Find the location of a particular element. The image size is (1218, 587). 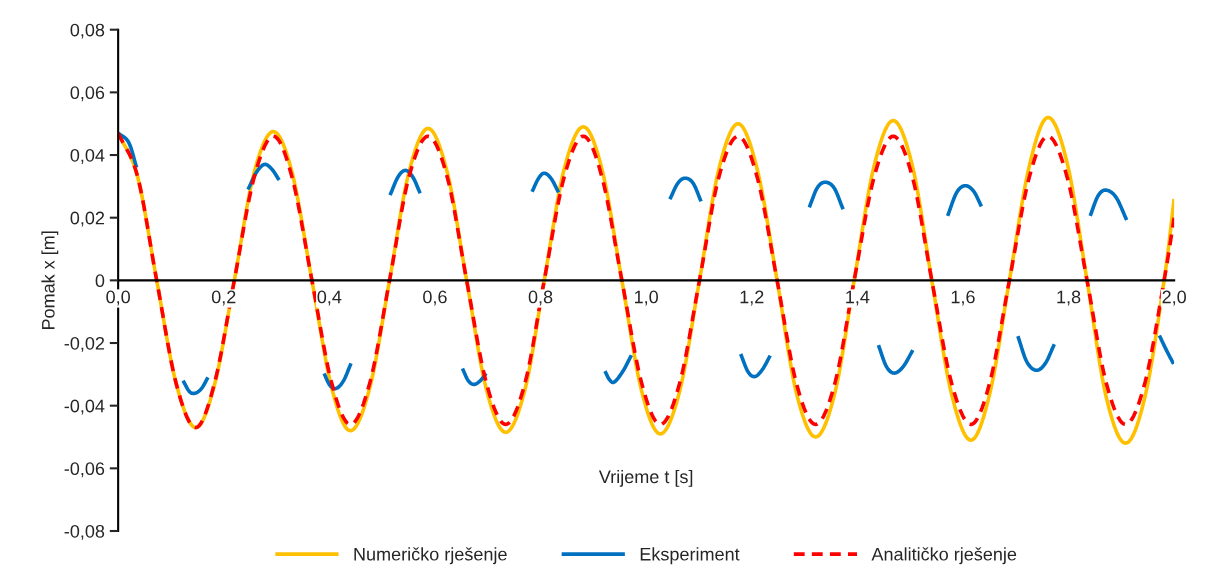

legend-label: Eksperiment is located at coordinates (690, 556).